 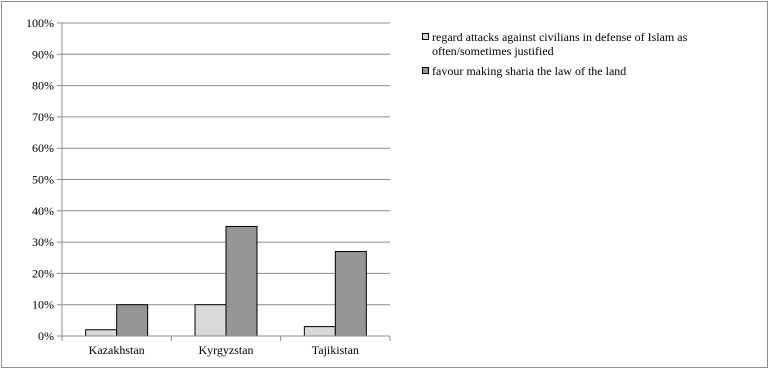 I want to click on y-tick-label: 0%, so click(x=46, y=336).